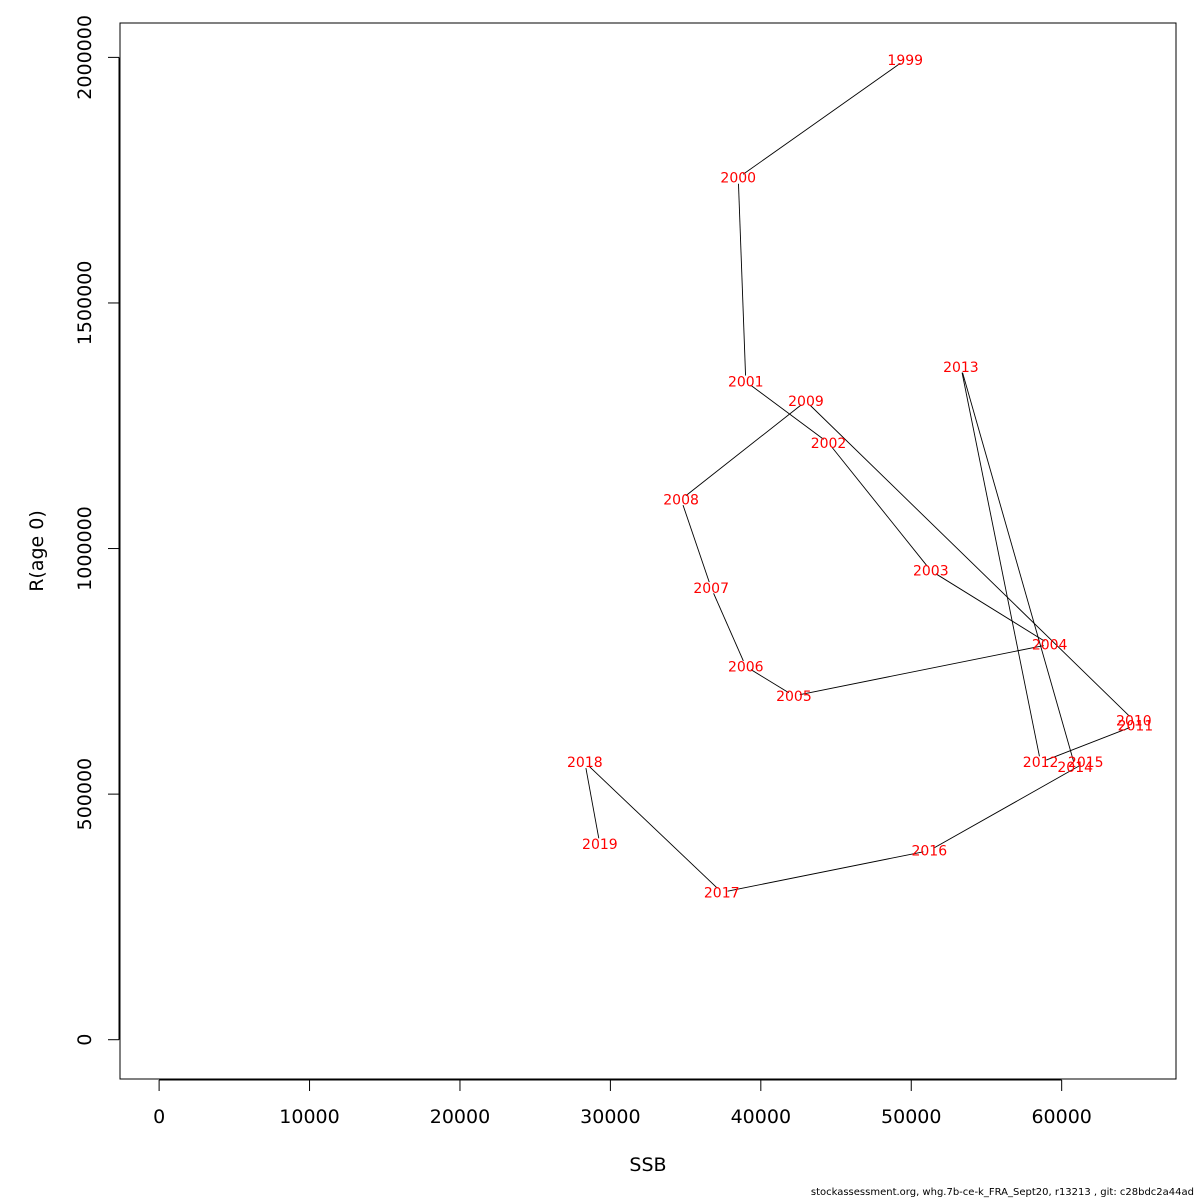  Describe the element at coordinates (829, 444) in the screenshot. I see `year-point-label: 2002` at that location.